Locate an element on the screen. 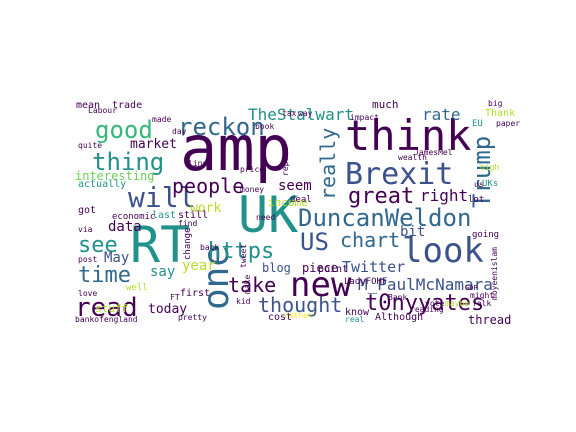 This screenshot has width=576, height=432. cloud-word: much is located at coordinates (385, 104).